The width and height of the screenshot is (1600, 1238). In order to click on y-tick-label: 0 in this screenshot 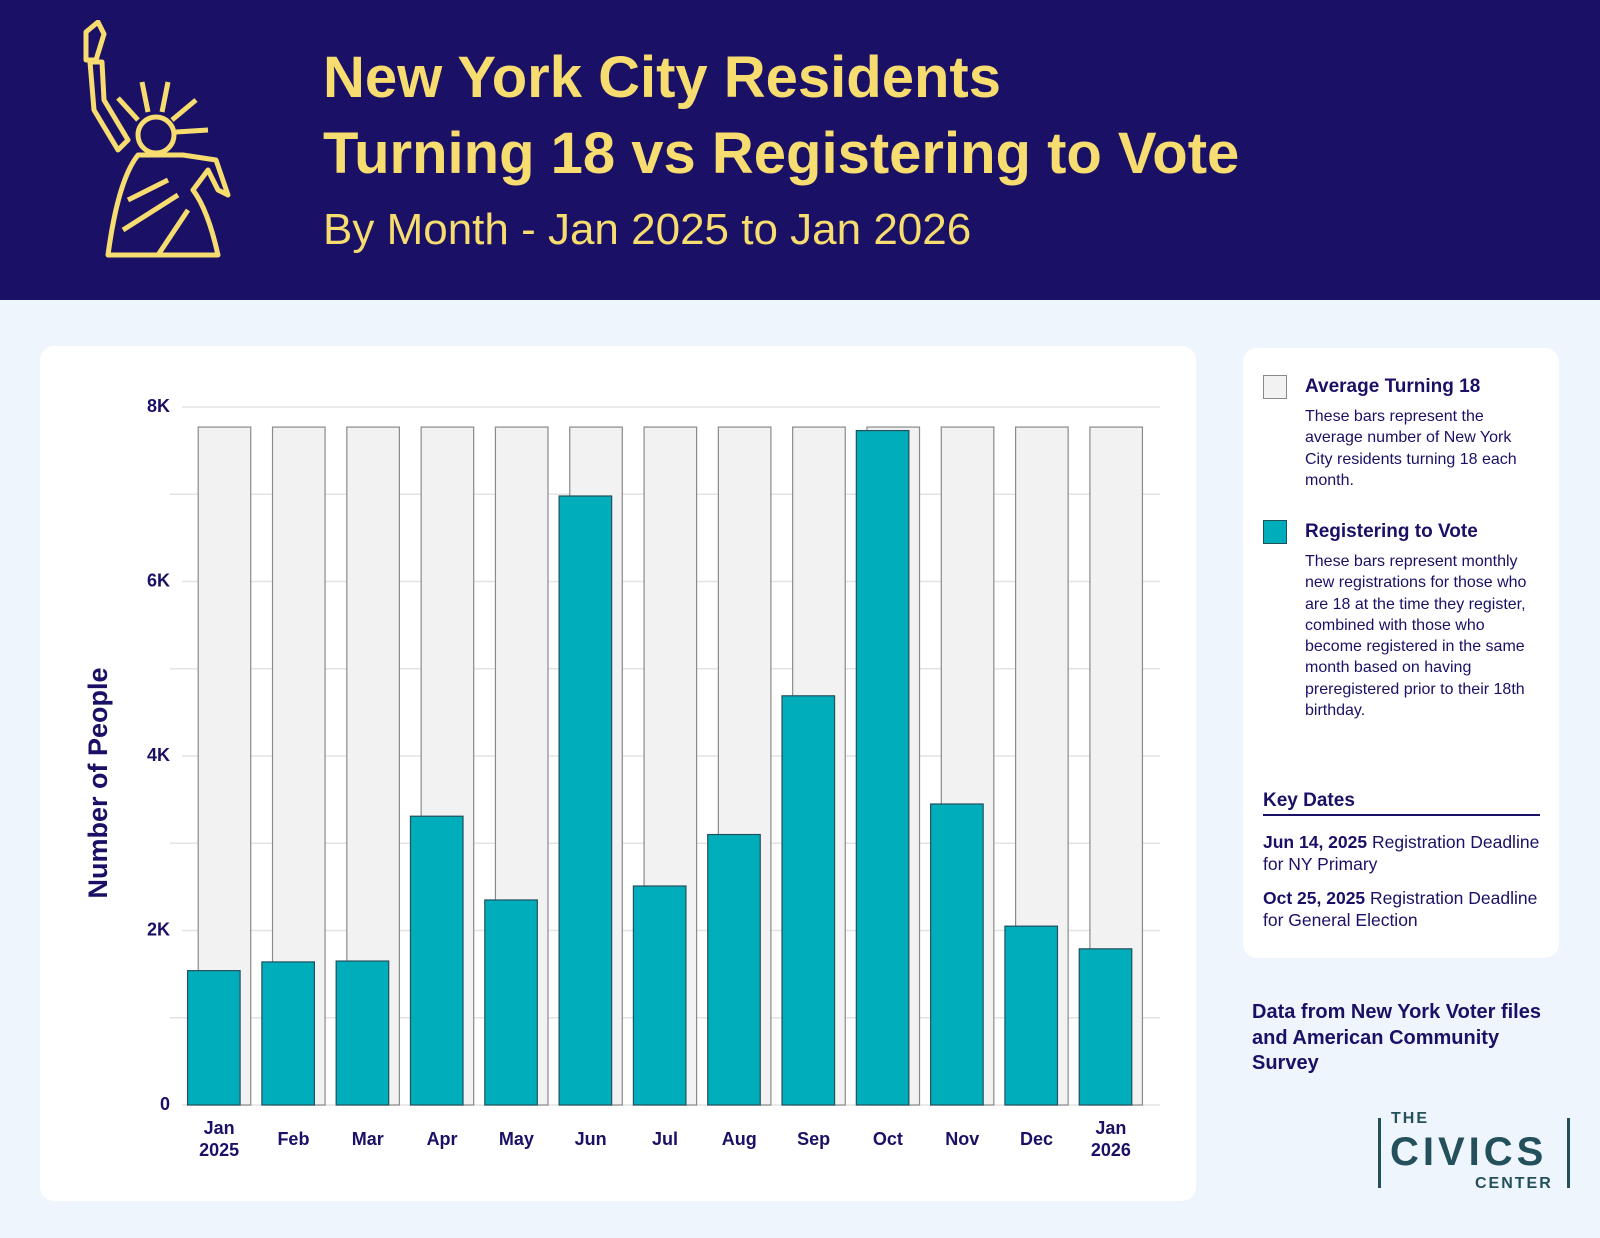, I will do `click(165, 1104)`.